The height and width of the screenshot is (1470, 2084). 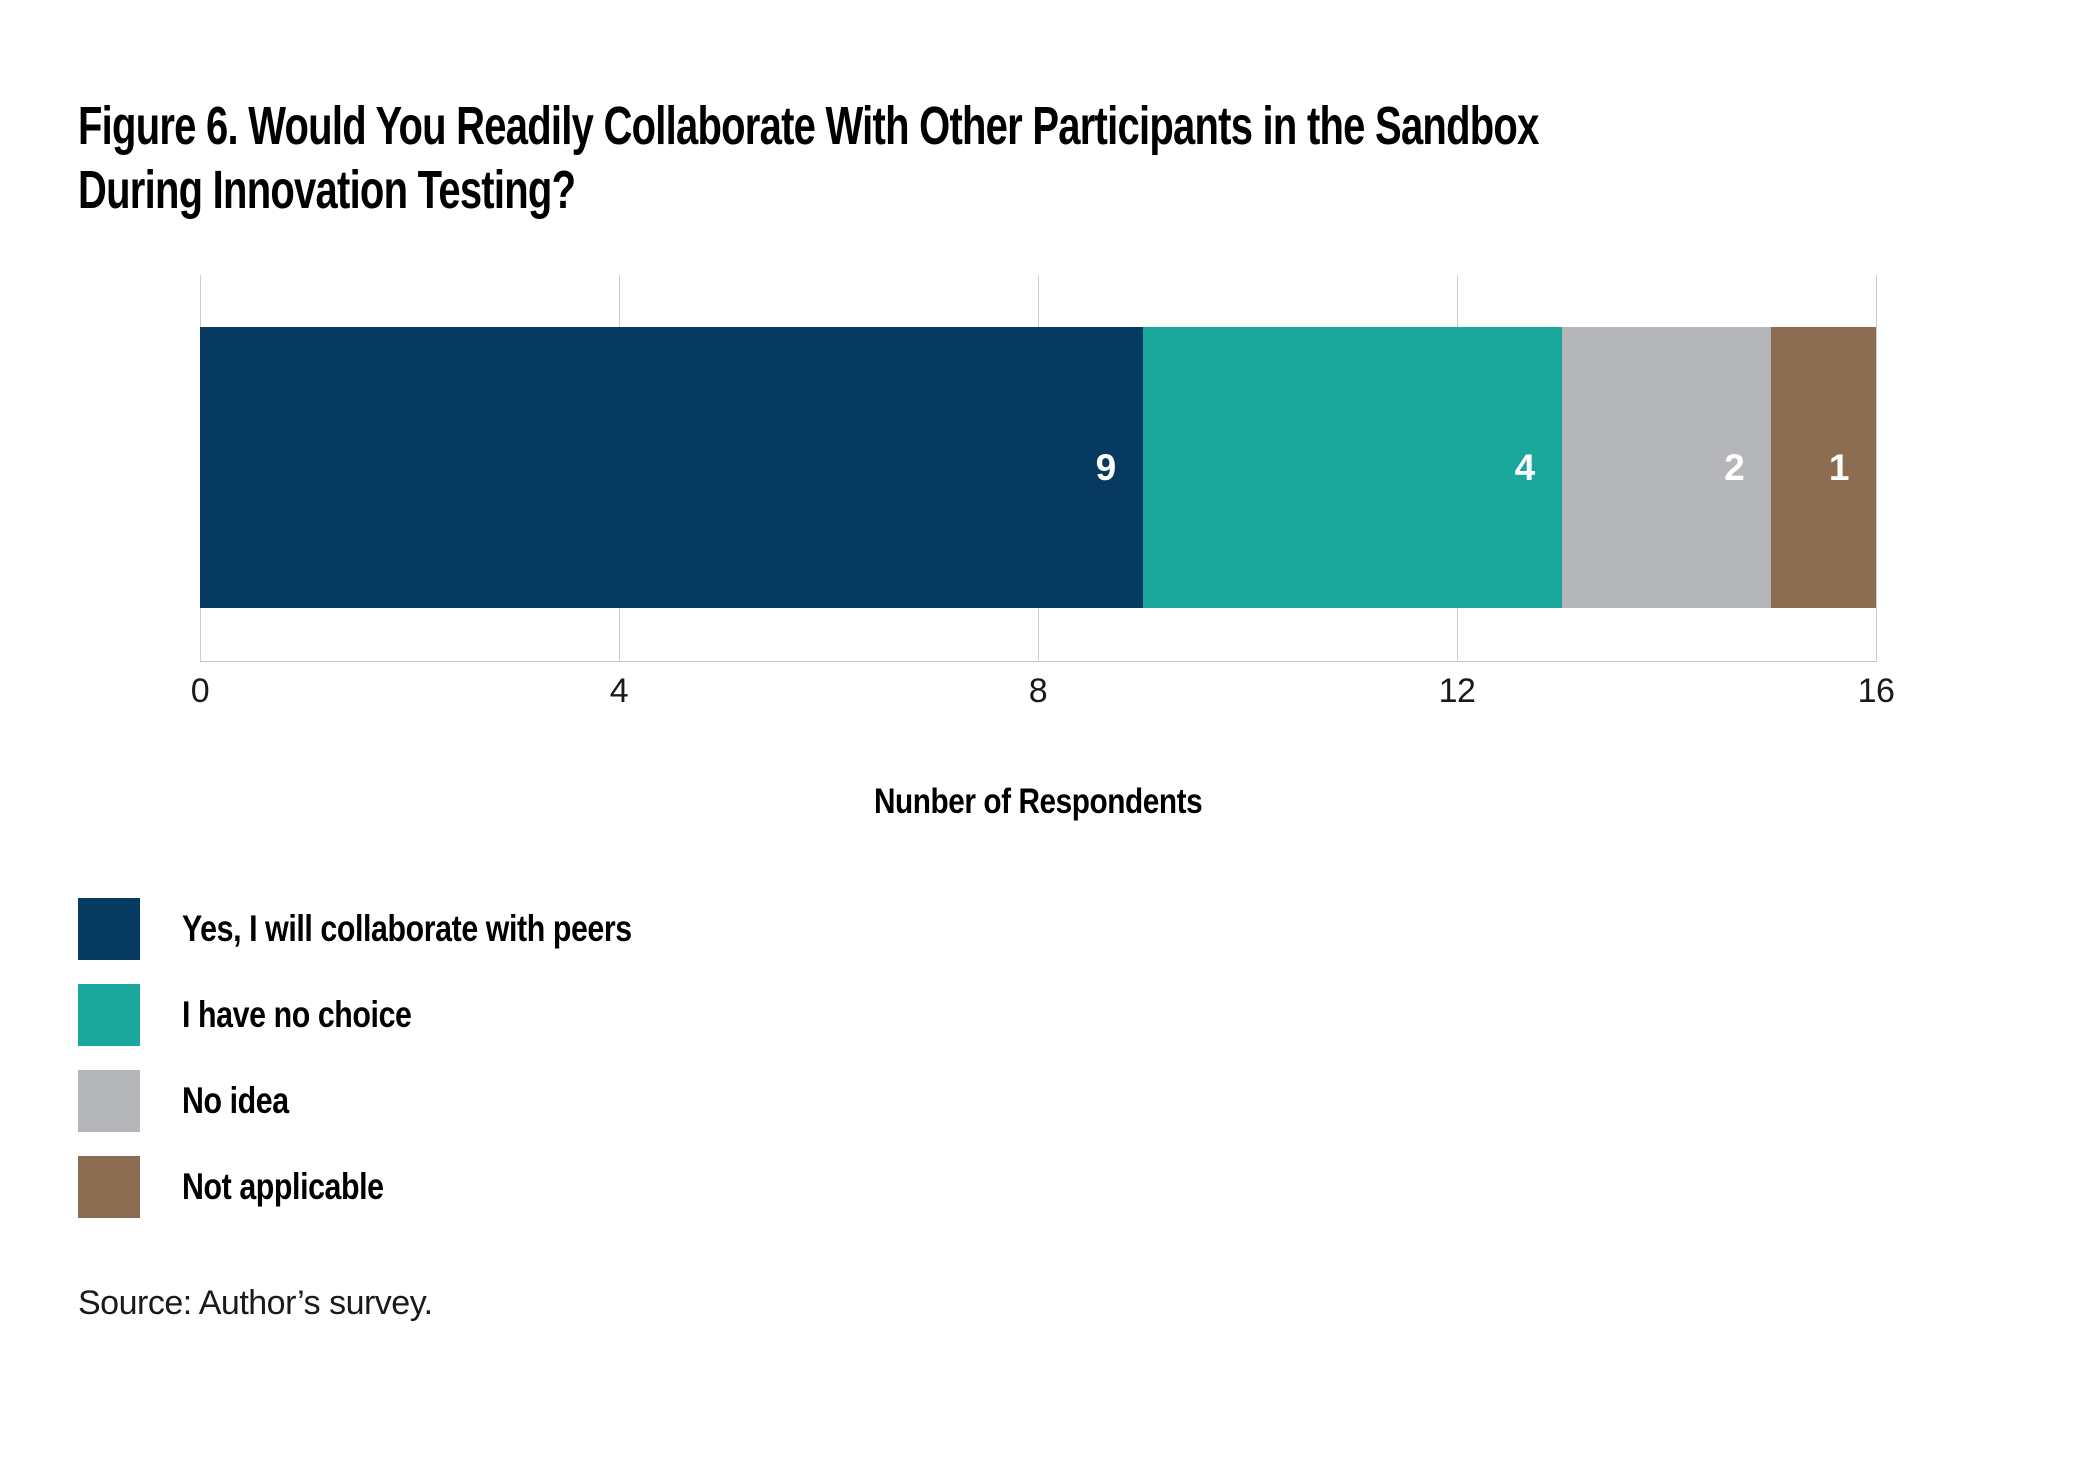 I want to click on bar-segment-3: 2, so click(x=1666, y=467).